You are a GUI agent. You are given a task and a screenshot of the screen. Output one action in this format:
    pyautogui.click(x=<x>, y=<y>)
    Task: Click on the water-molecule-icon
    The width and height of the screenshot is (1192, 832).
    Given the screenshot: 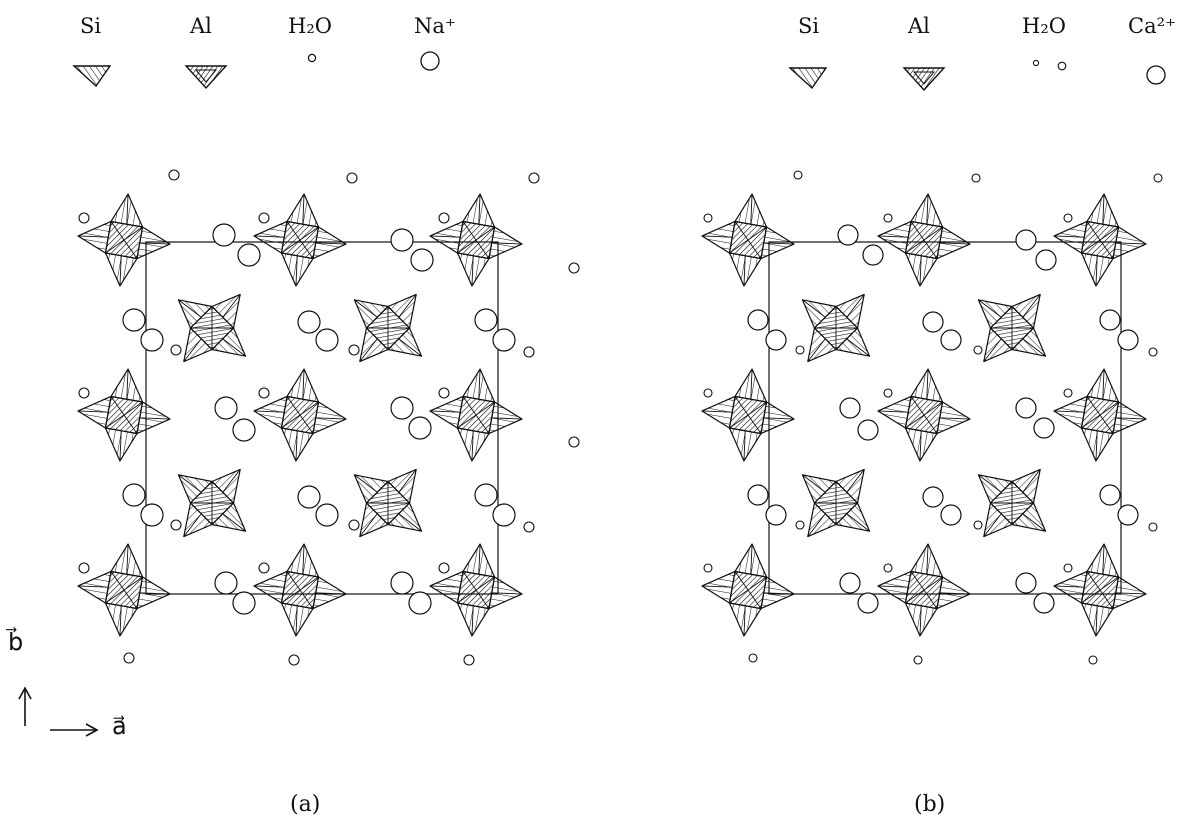 What is the action you would take?
    pyautogui.click(x=312, y=58)
    